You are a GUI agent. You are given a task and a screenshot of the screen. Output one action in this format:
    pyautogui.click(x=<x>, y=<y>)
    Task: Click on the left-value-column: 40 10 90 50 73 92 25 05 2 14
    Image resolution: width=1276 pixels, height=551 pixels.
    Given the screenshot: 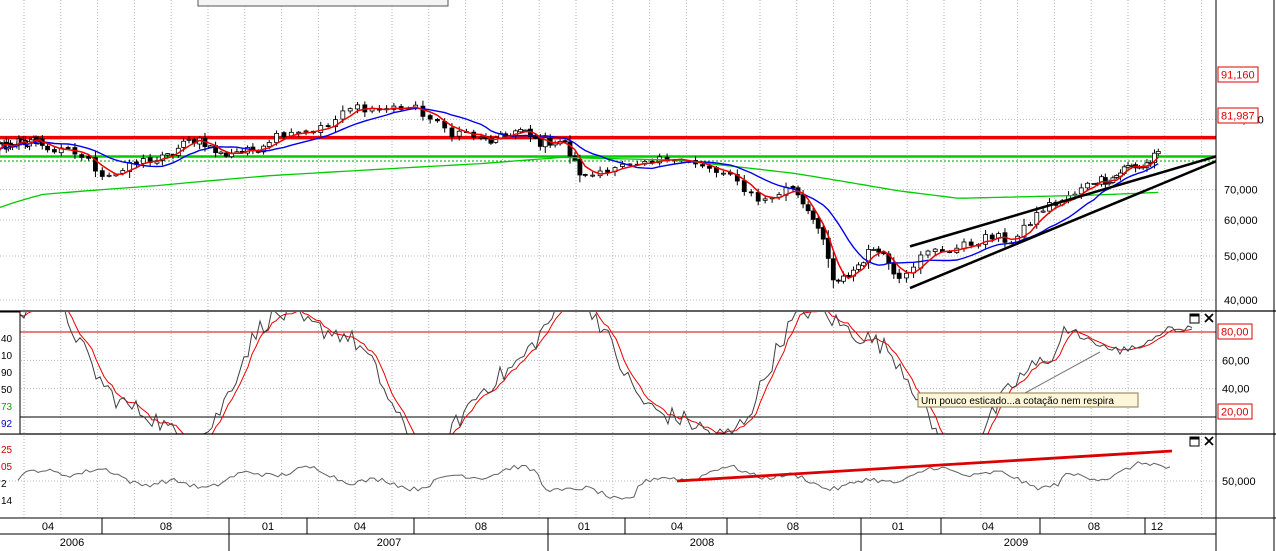 What is the action you would take?
    pyautogui.click(x=10, y=409)
    